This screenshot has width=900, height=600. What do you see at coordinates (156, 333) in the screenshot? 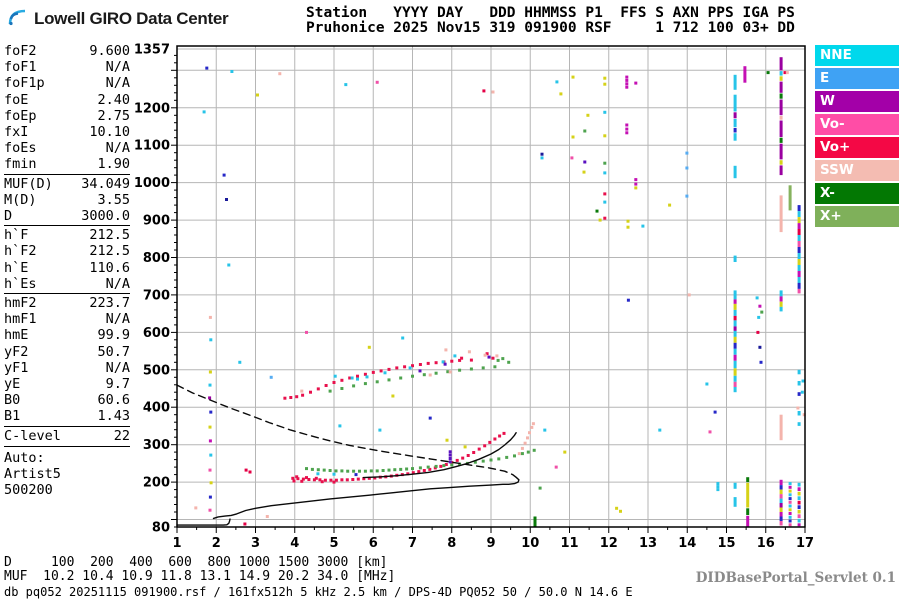
I see `y-axis-label: 600` at bounding box center [156, 333].